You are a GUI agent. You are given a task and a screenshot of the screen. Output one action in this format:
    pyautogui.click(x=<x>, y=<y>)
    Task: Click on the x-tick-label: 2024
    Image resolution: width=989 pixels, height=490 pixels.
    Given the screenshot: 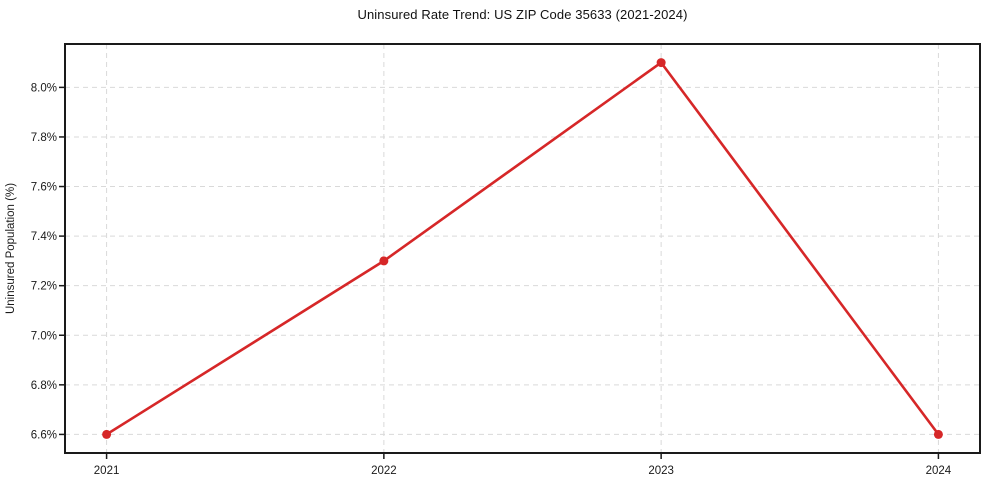 What is the action you would take?
    pyautogui.click(x=939, y=471)
    